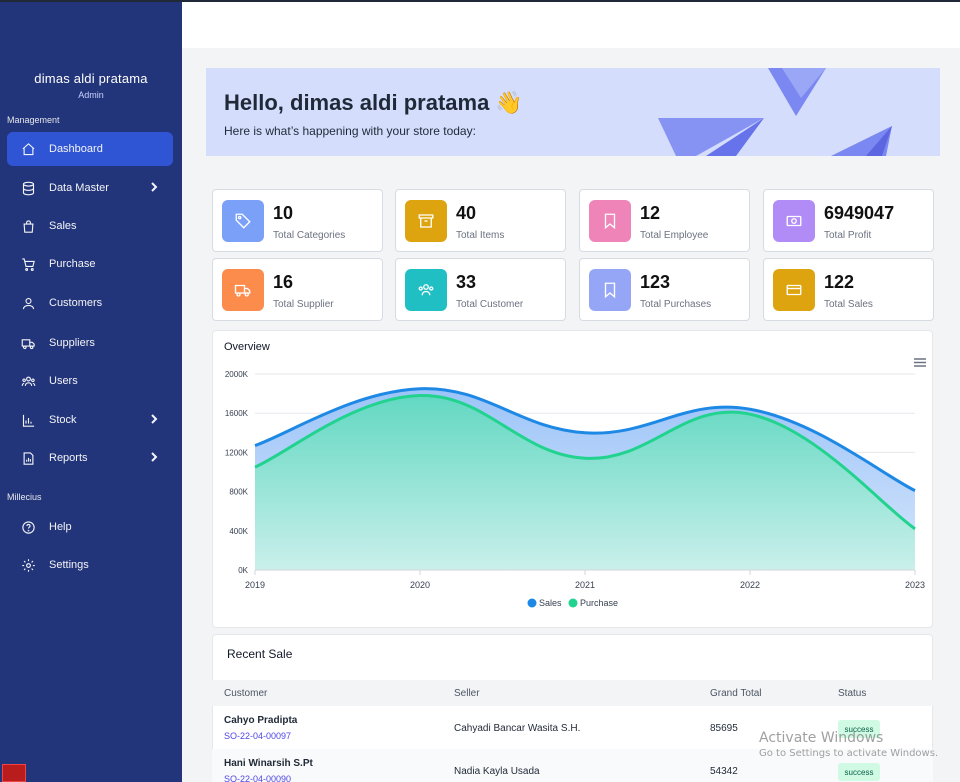 Image resolution: width=960 pixels, height=782 pixels. Describe the element at coordinates (28, 458) in the screenshot. I see `report-icon` at that location.